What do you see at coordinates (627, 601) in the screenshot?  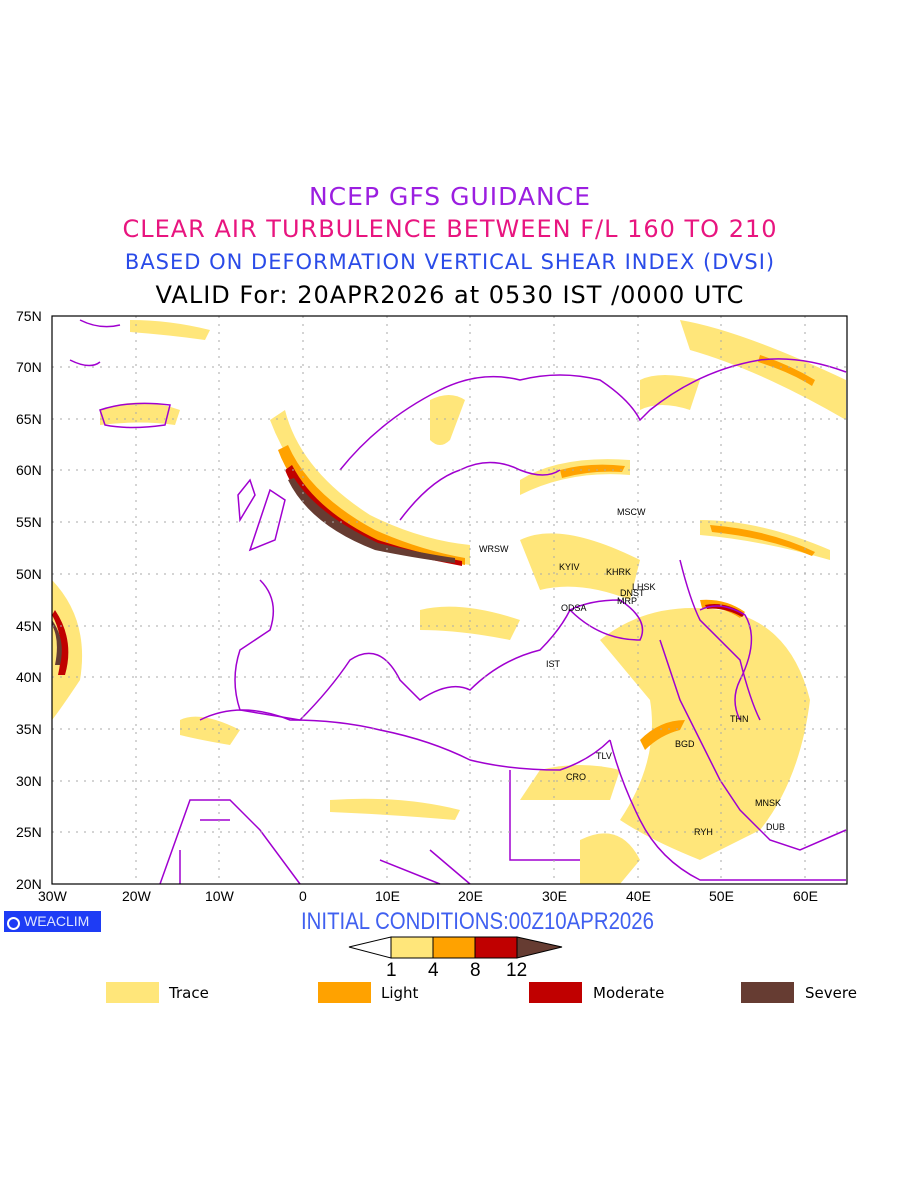 I see `city-label: MRP` at bounding box center [627, 601].